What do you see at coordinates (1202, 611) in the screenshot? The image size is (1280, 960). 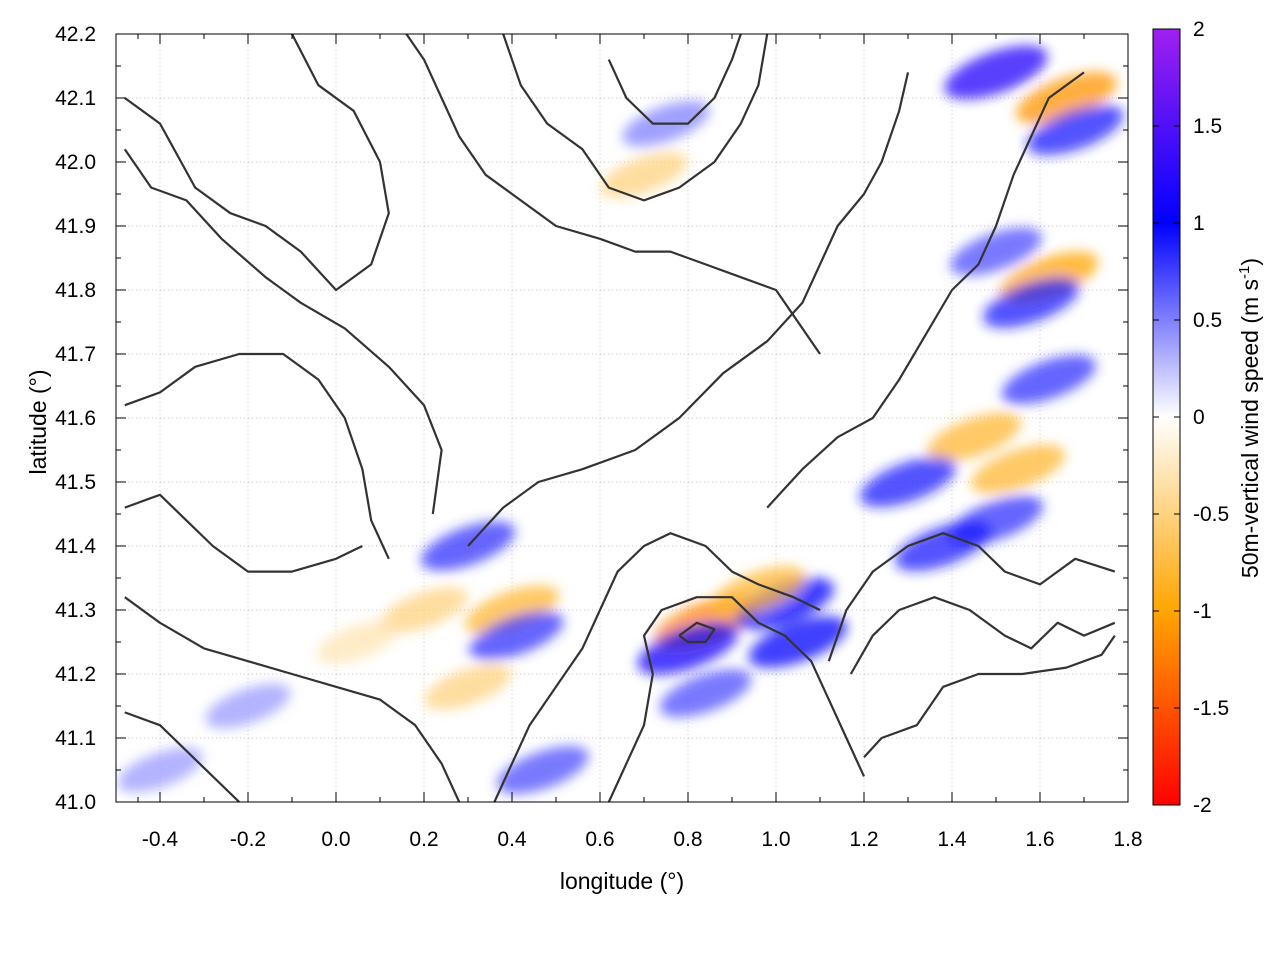 I see `colorbar-tick-label: -1` at bounding box center [1202, 611].